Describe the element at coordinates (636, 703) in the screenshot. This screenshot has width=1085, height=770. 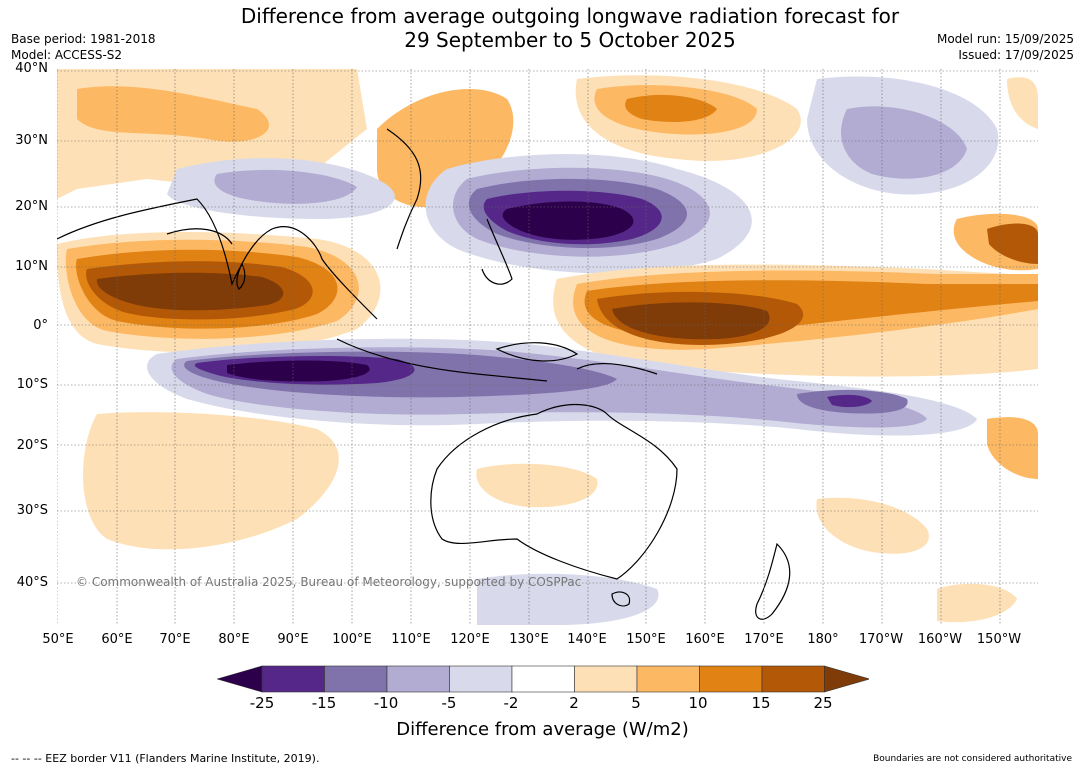
I see `colorbar-tick: 5` at that location.